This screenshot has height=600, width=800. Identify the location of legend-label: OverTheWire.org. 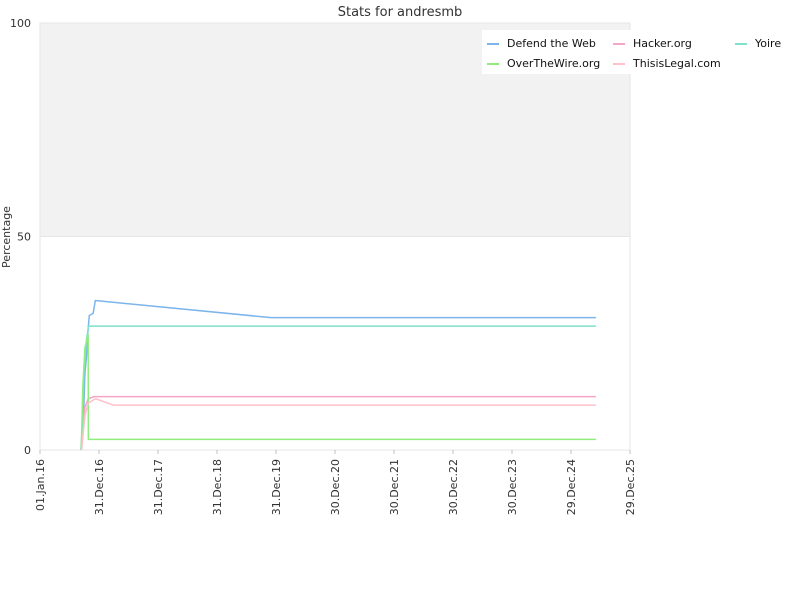
(553, 63).